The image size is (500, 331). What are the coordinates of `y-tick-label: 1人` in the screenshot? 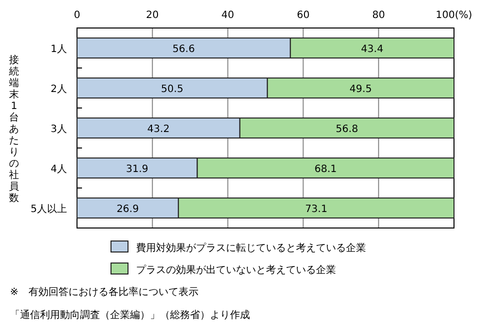 It's located at (58, 49).